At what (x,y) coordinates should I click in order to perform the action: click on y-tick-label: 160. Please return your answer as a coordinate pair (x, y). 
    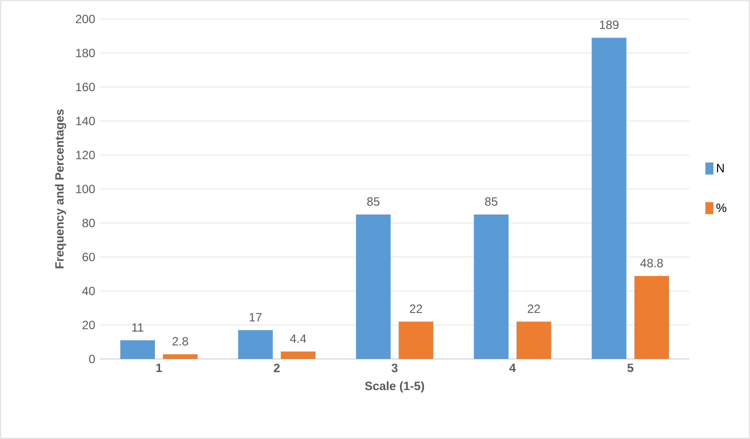
    Looking at the image, I should click on (85, 87).